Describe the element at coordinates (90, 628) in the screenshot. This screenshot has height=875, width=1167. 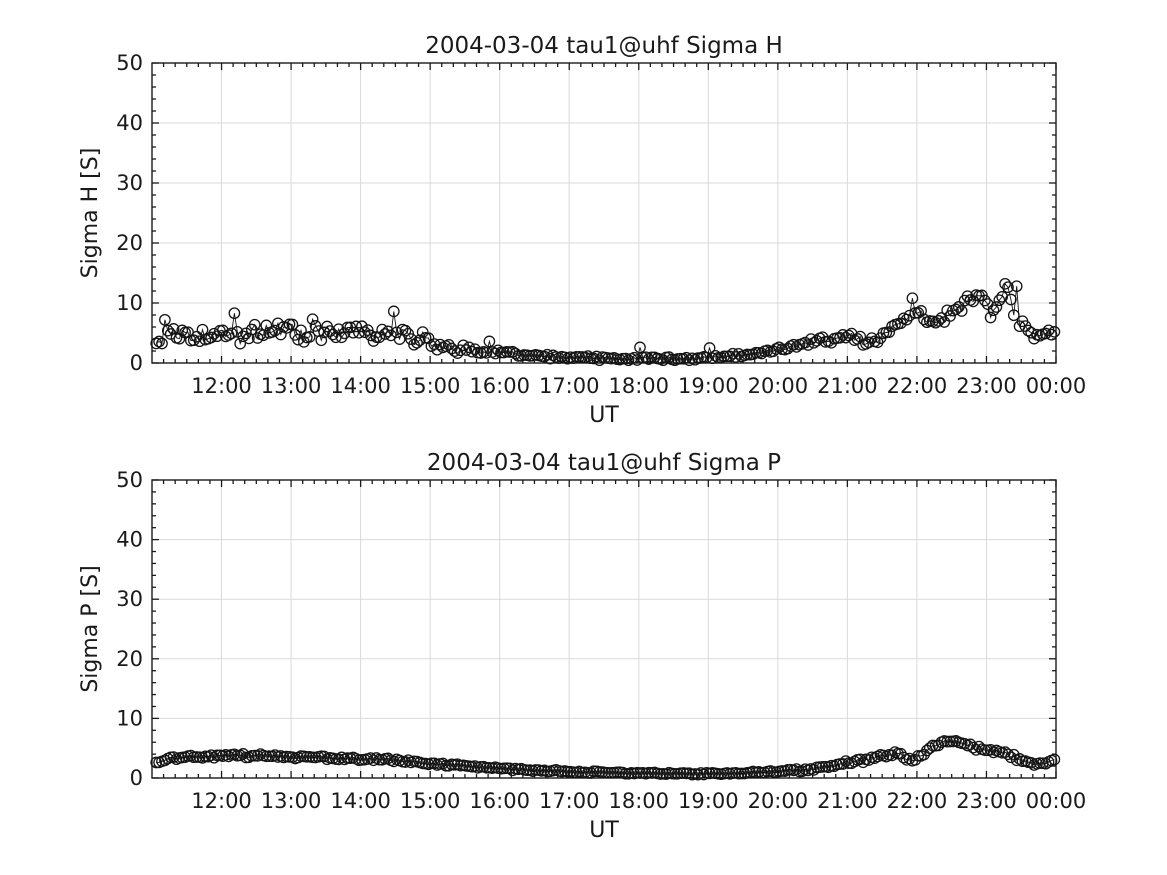
I see `sigma-p-ylabel: Sigma P [S]` at that location.